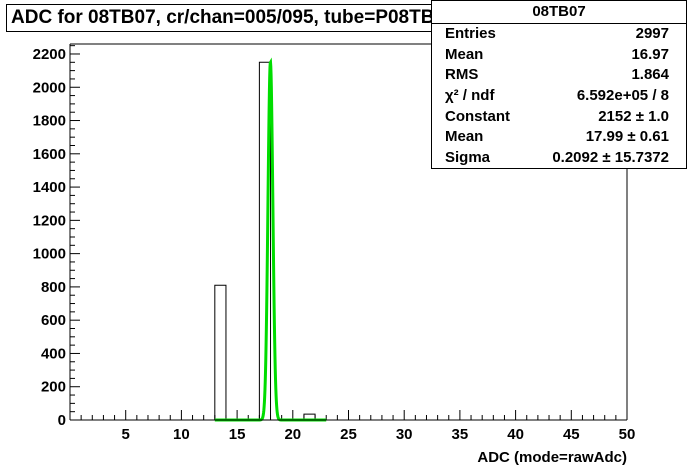 This screenshot has height=468, width=696. I want to click on y-tick-label: 1600, so click(49, 154).